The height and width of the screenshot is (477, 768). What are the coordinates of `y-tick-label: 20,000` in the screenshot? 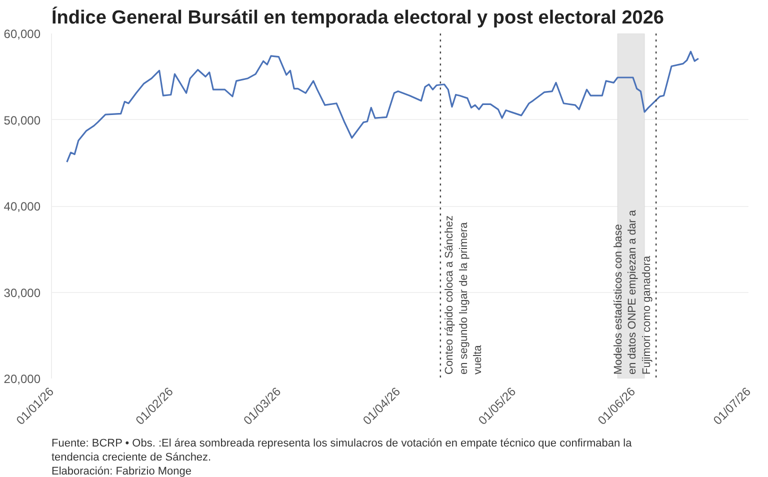 It's located at (22, 379).